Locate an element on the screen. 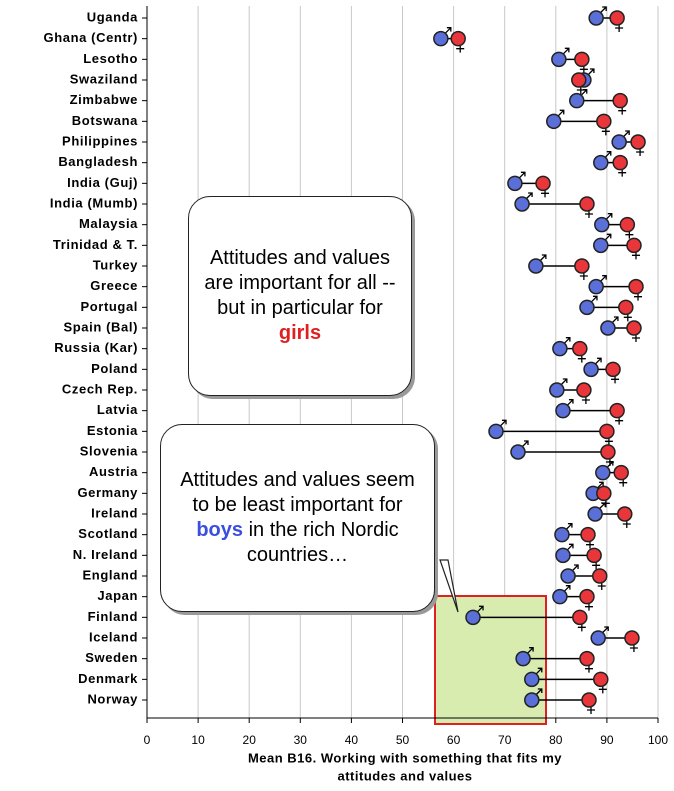 The width and height of the screenshot is (674, 791). y-tick-label: Portugal is located at coordinates (109, 306).